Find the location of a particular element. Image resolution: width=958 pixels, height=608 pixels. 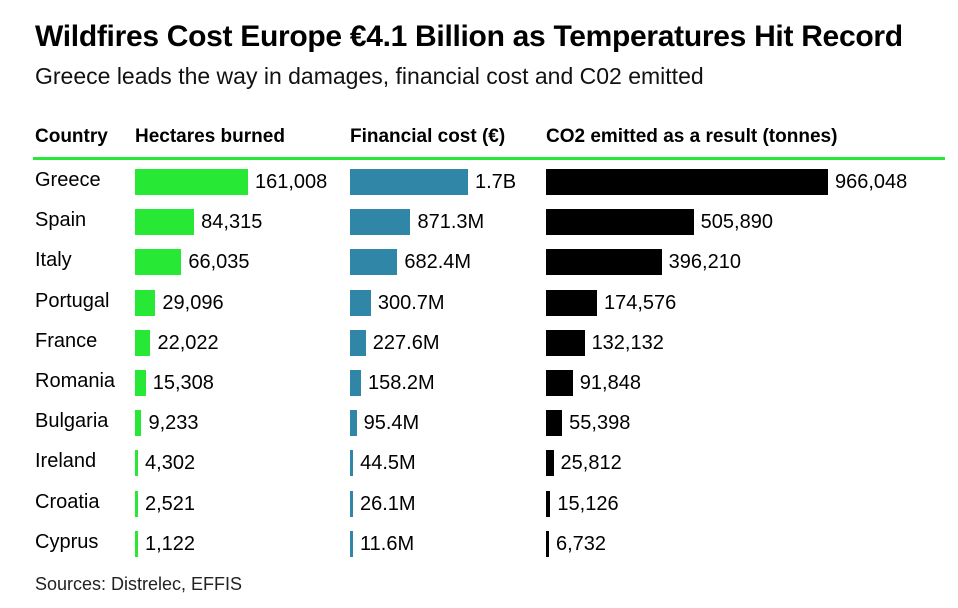

hectares-value-label: 1,122 is located at coordinates (170, 543).